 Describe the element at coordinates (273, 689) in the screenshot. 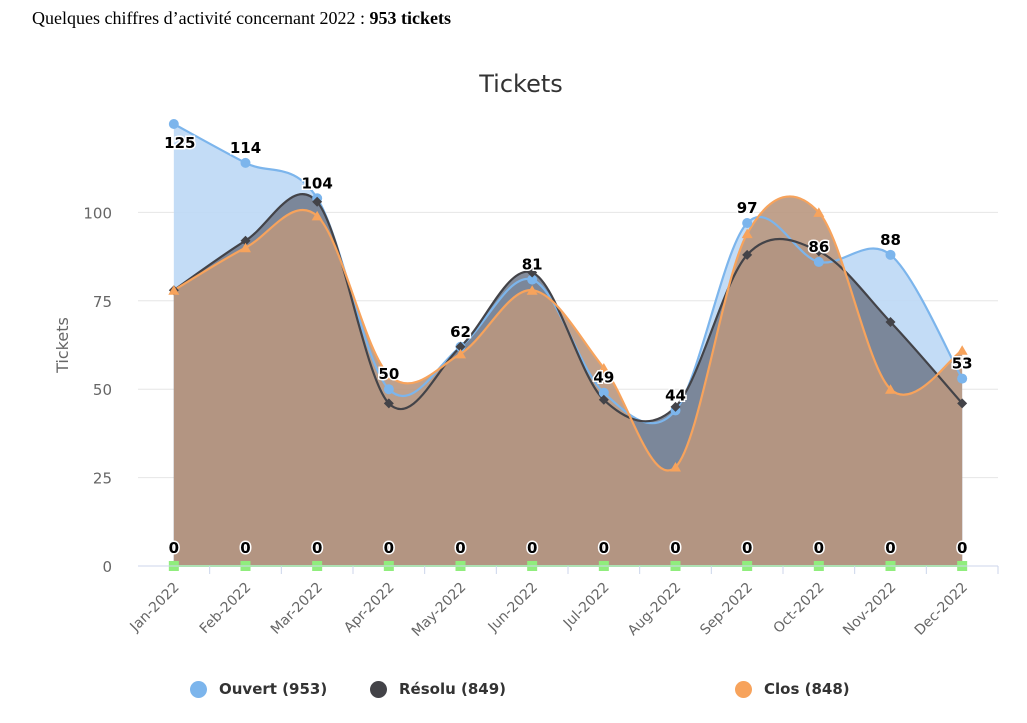

I see `legend-label-ouvert: Ouvert (953)` at that location.